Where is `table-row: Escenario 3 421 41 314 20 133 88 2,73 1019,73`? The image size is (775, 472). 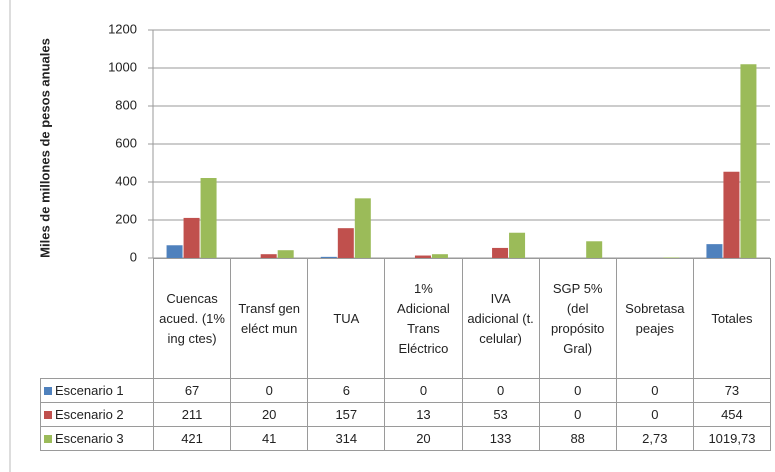
table-row: Escenario 3 421 41 314 20 133 88 2,73 1019,73 is located at coordinates (406, 438).